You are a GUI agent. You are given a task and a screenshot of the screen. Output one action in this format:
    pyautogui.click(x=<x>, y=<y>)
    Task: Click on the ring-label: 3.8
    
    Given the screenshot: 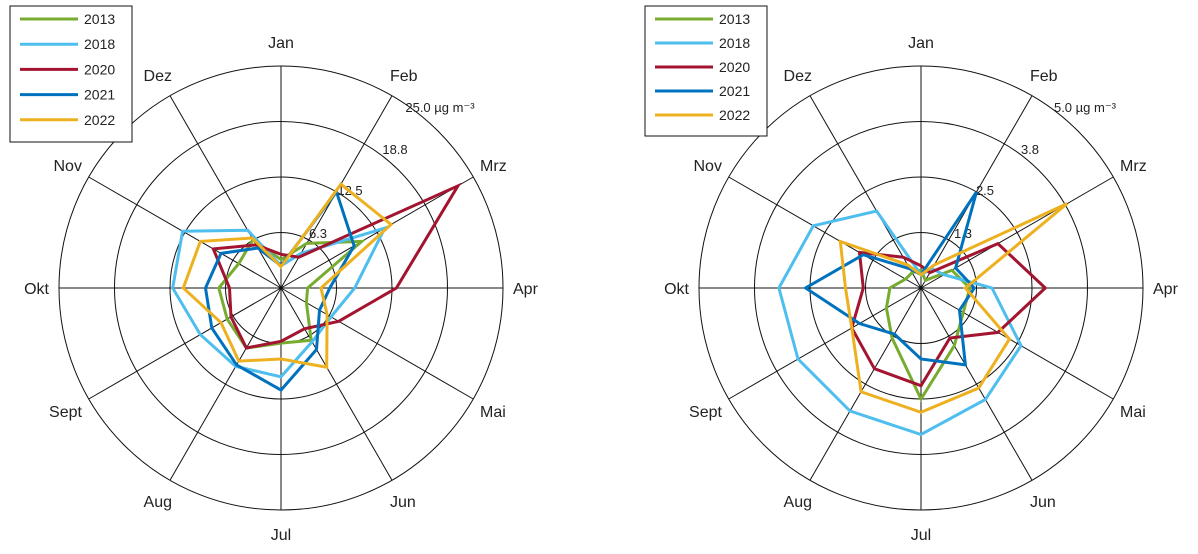 What is the action you would take?
    pyautogui.click(x=1030, y=149)
    